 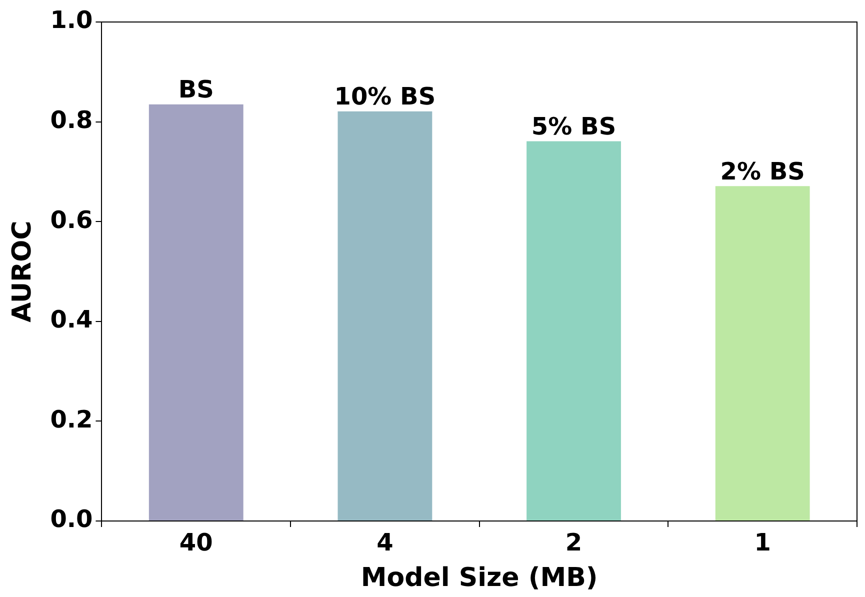 What do you see at coordinates (71, 519) in the screenshot?
I see `y-tick-label: 0.0` at bounding box center [71, 519].